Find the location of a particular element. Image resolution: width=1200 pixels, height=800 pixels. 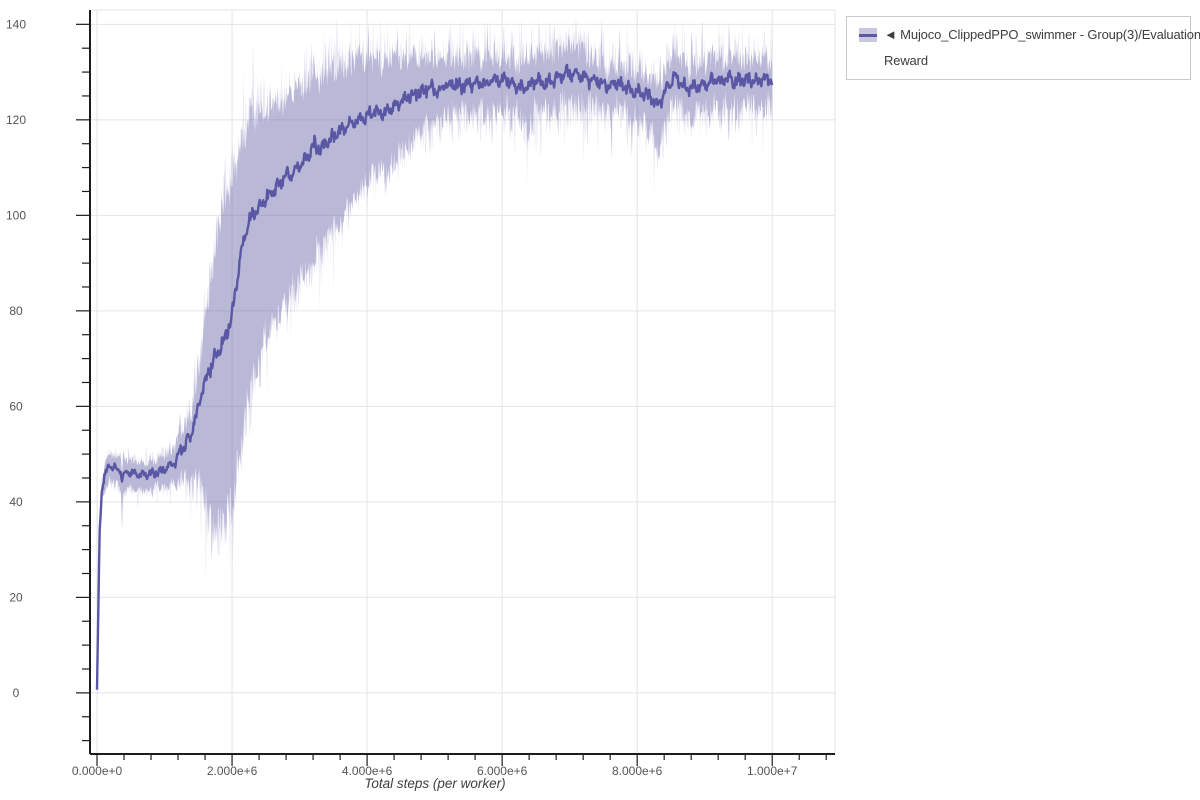

y-tick-label: 120 is located at coordinates (16, 120).